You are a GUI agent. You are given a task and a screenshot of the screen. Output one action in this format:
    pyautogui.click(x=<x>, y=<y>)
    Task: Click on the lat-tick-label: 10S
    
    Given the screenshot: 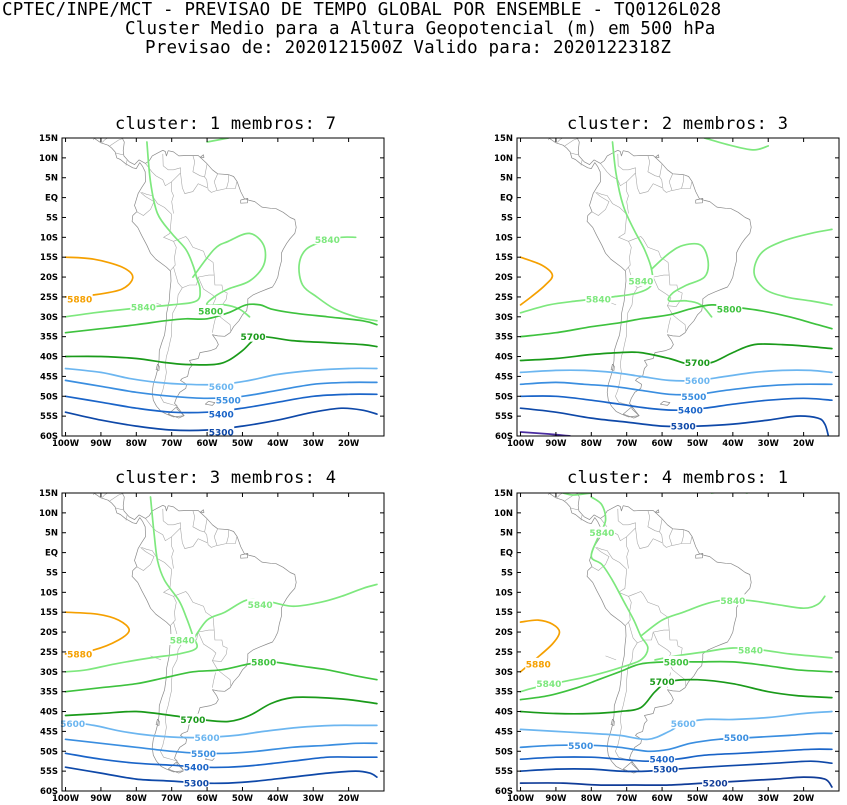 What is the action you would take?
    pyautogui.click(x=49, y=238)
    